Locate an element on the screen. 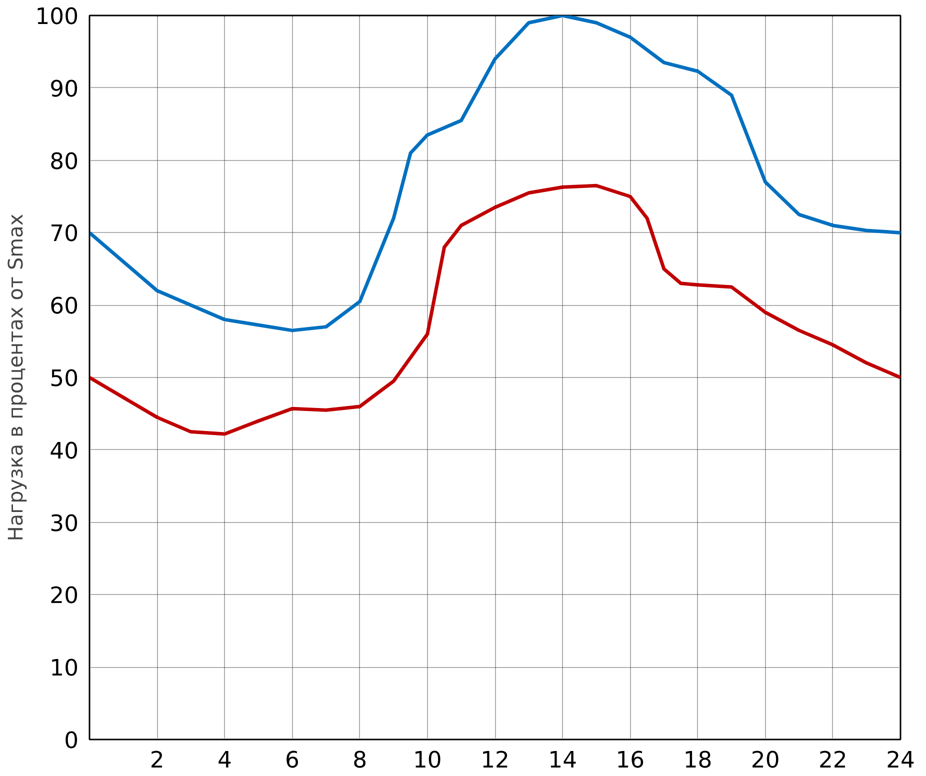 The width and height of the screenshot is (926, 776). y-tick-label: 30 is located at coordinates (64, 523).